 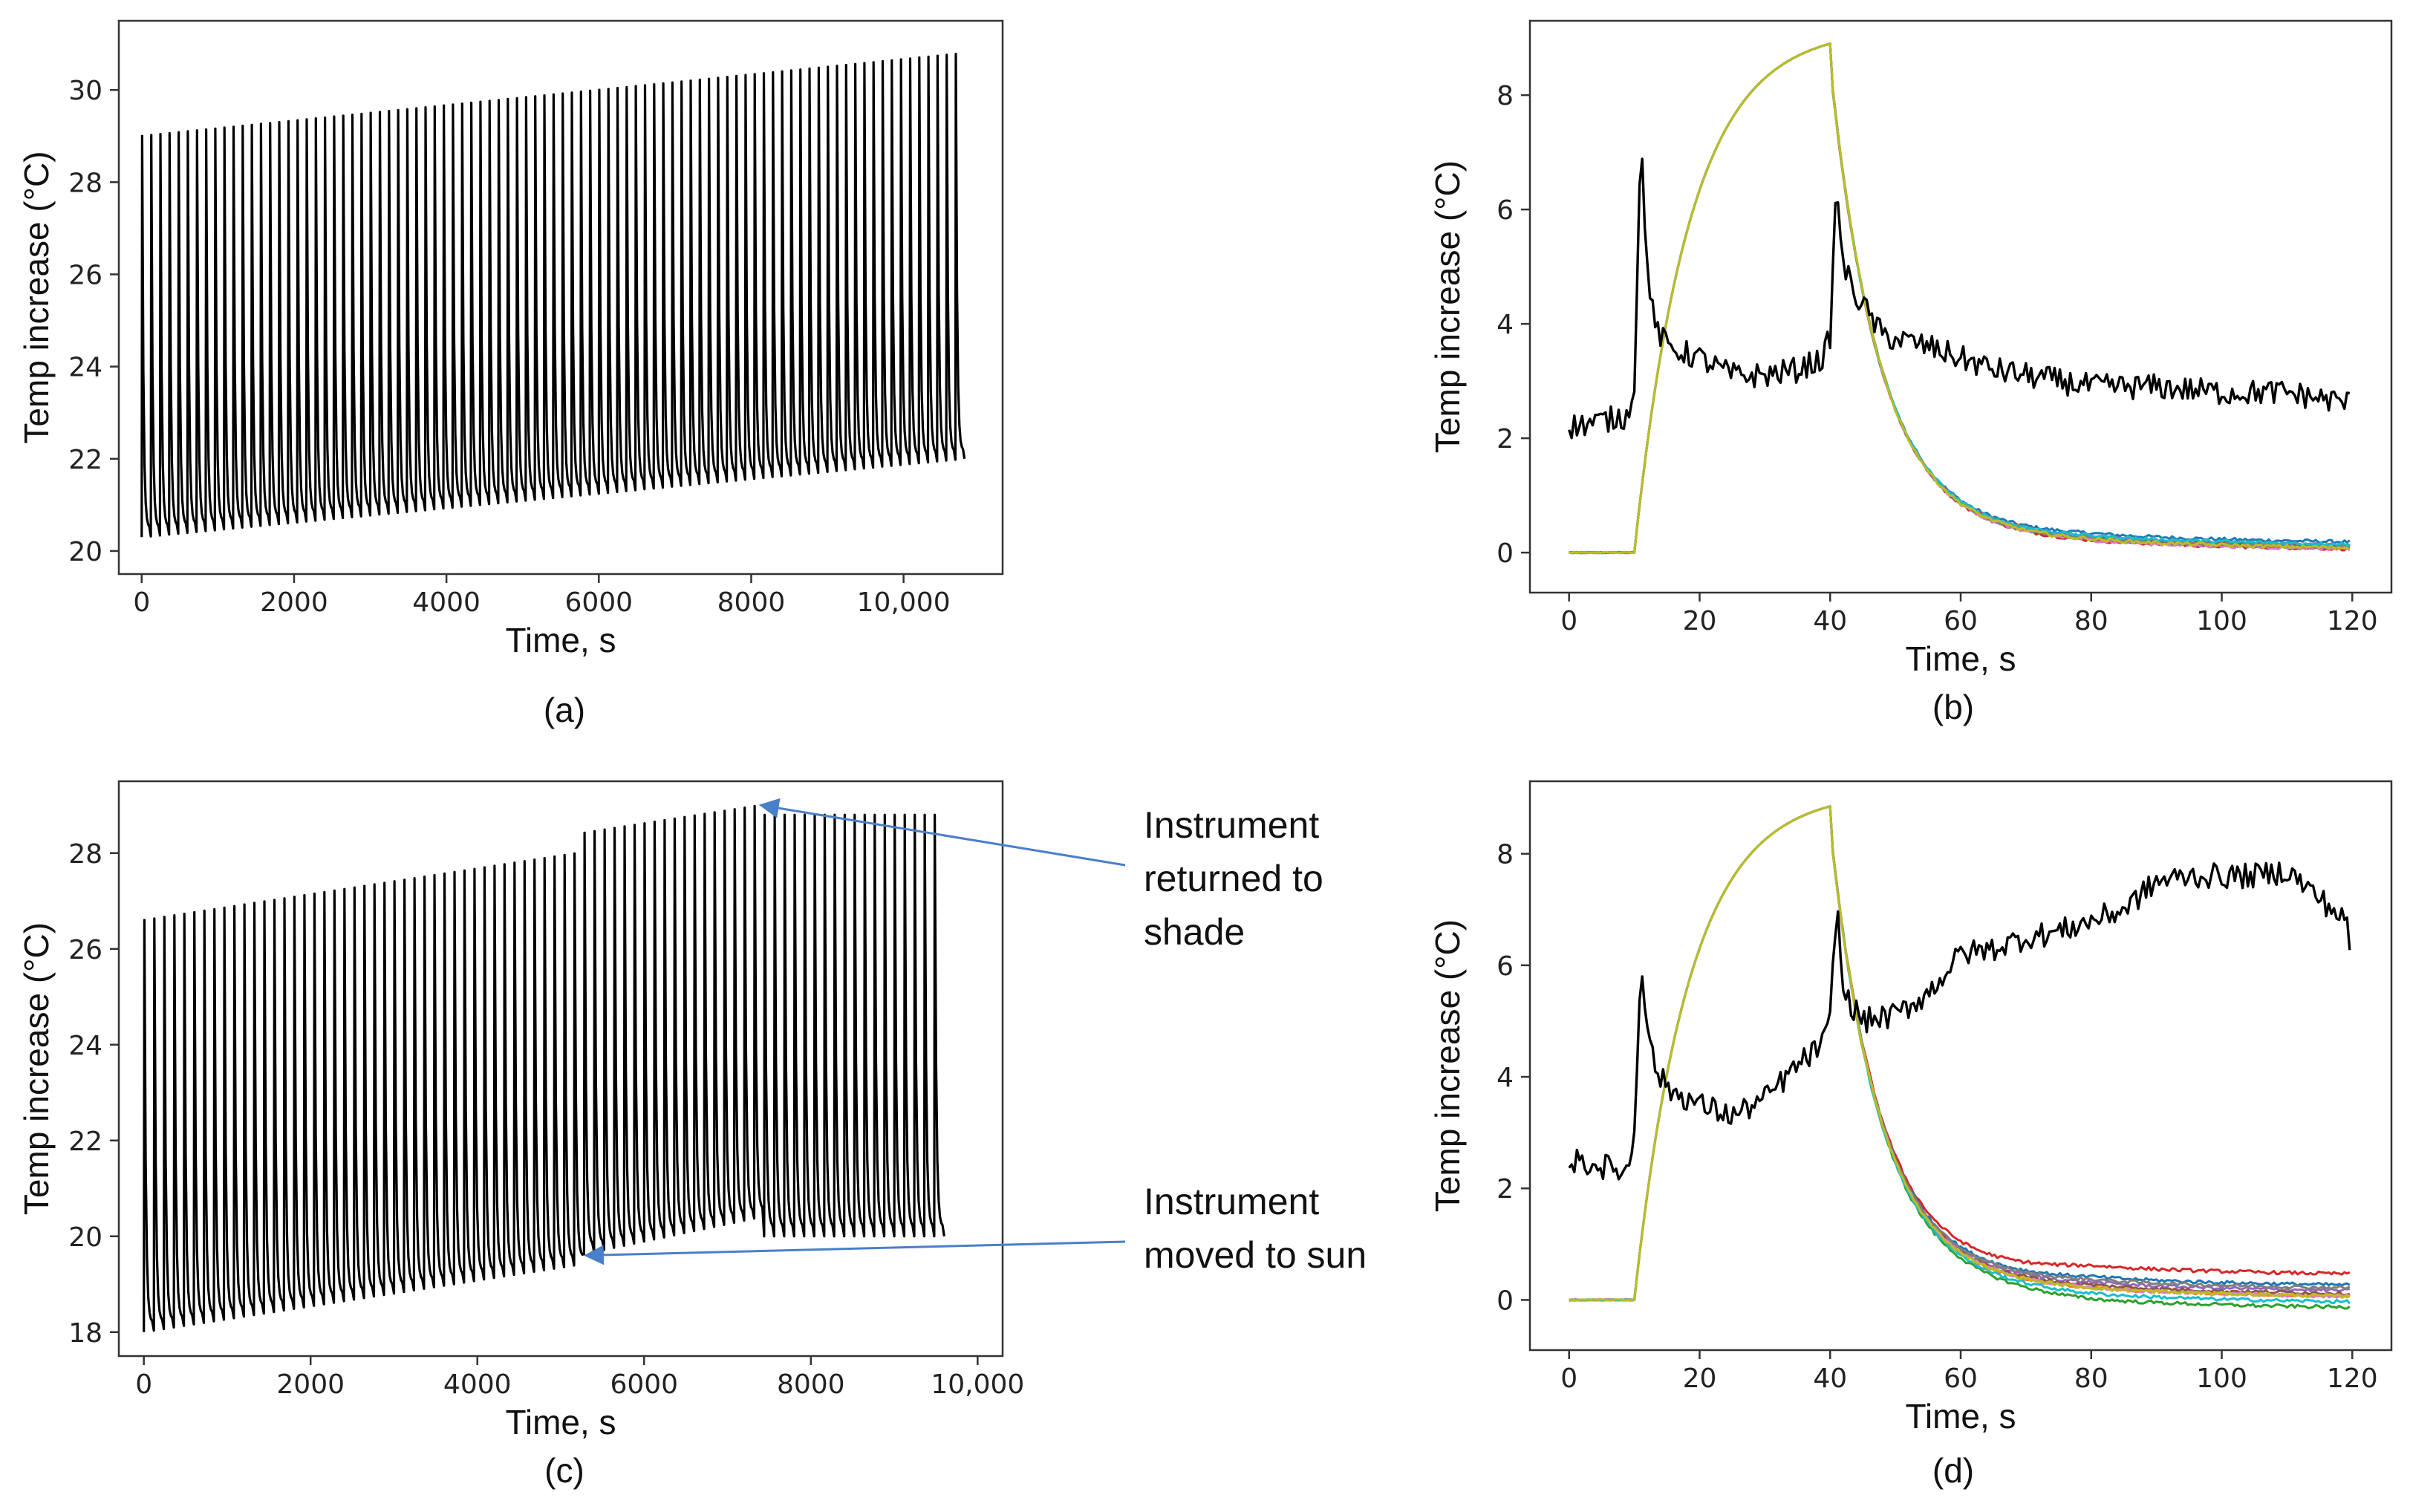 What do you see at coordinates (1953, 707) in the screenshot?
I see `panel-caption: (b)` at bounding box center [1953, 707].